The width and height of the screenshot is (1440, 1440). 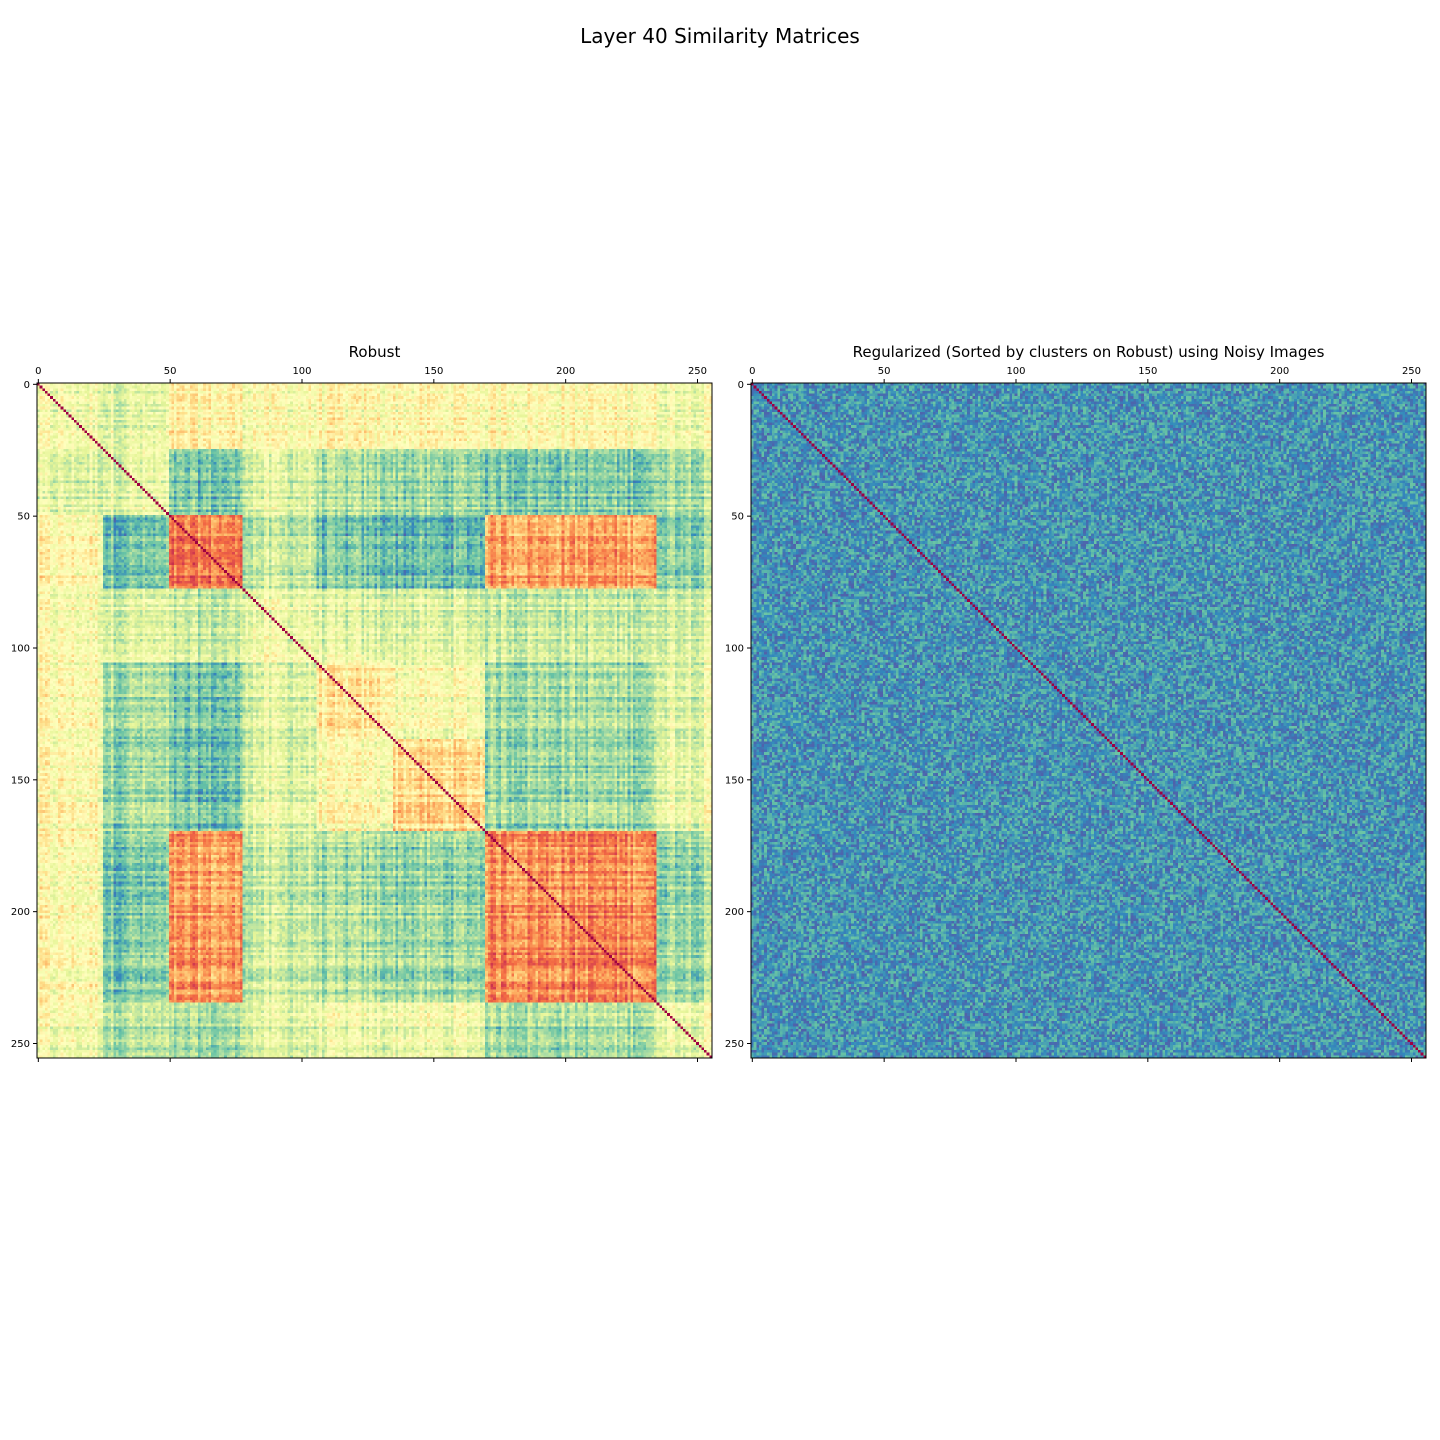 What do you see at coordinates (752, 371) in the screenshot?
I see `x-tick-label-regularized: 0` at bounding box center [752, 371].